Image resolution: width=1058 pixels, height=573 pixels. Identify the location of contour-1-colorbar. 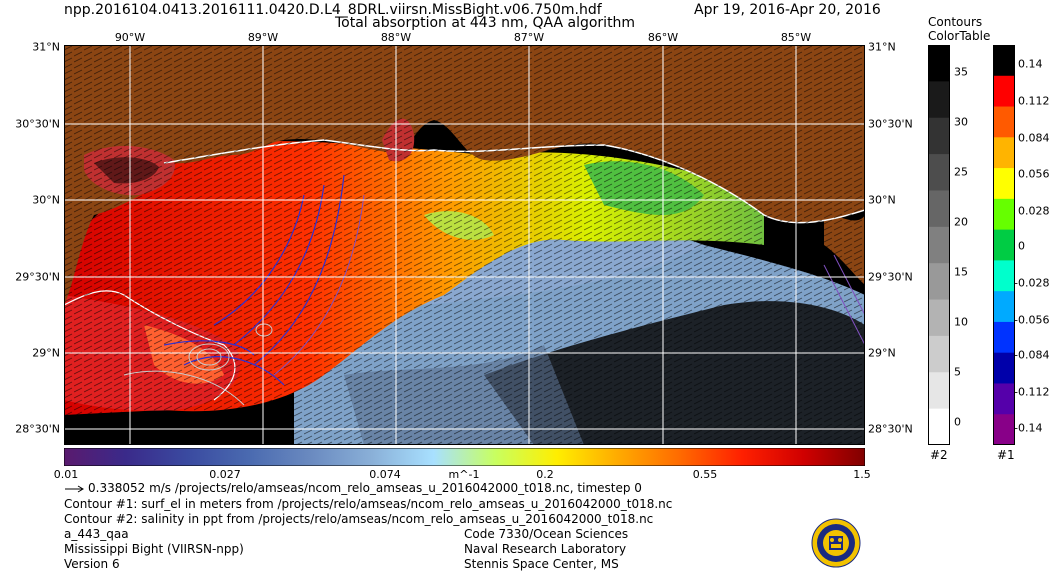
(1004, 245).